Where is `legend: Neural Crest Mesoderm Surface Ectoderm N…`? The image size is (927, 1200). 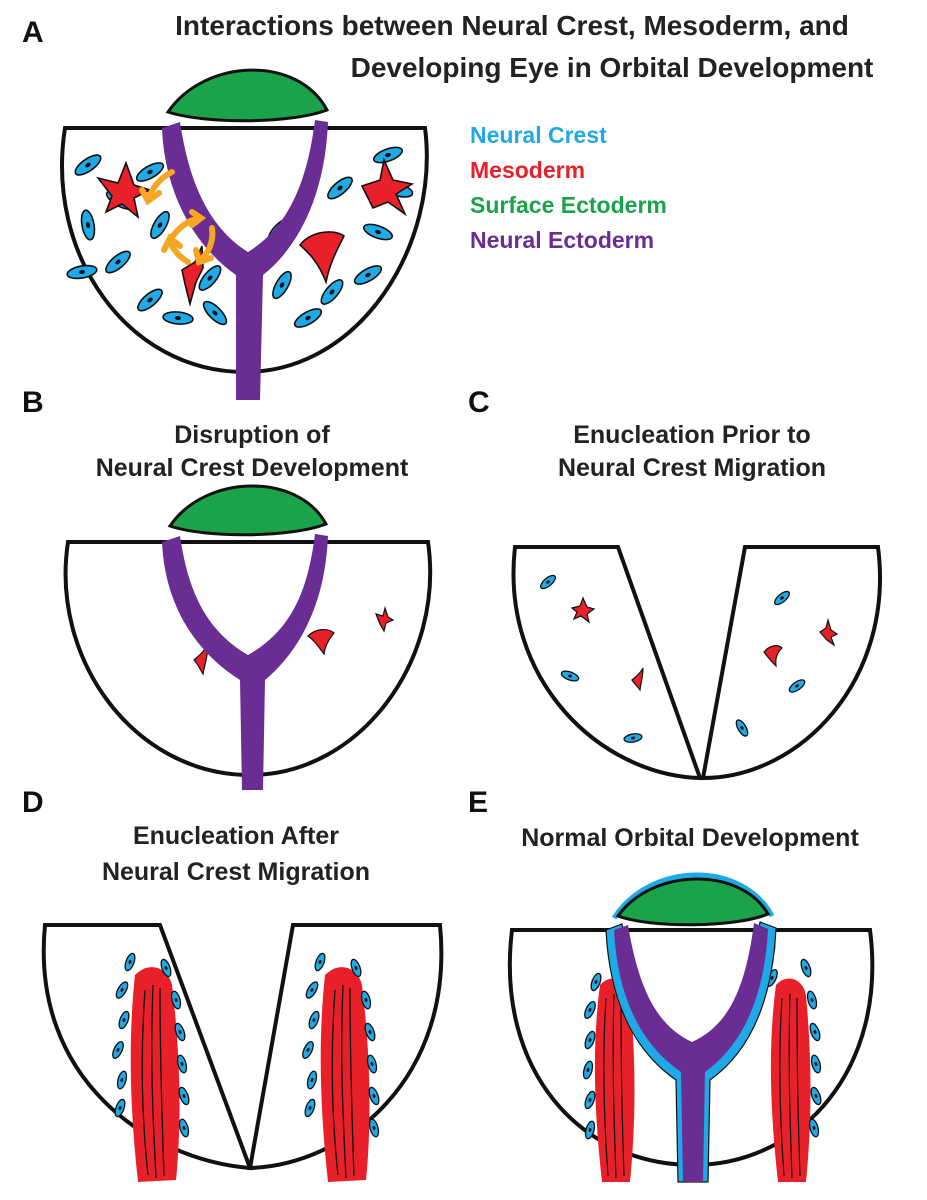 legend: Neural Crest Mesoderm Surface Ectoderm N… is located at coordinates (568, 187).